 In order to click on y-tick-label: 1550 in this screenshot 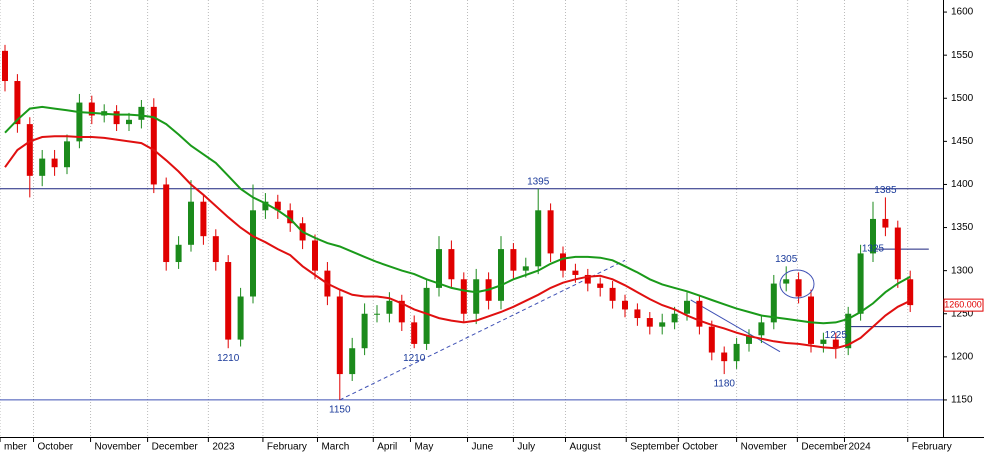, I will do `click(962, 55)`.